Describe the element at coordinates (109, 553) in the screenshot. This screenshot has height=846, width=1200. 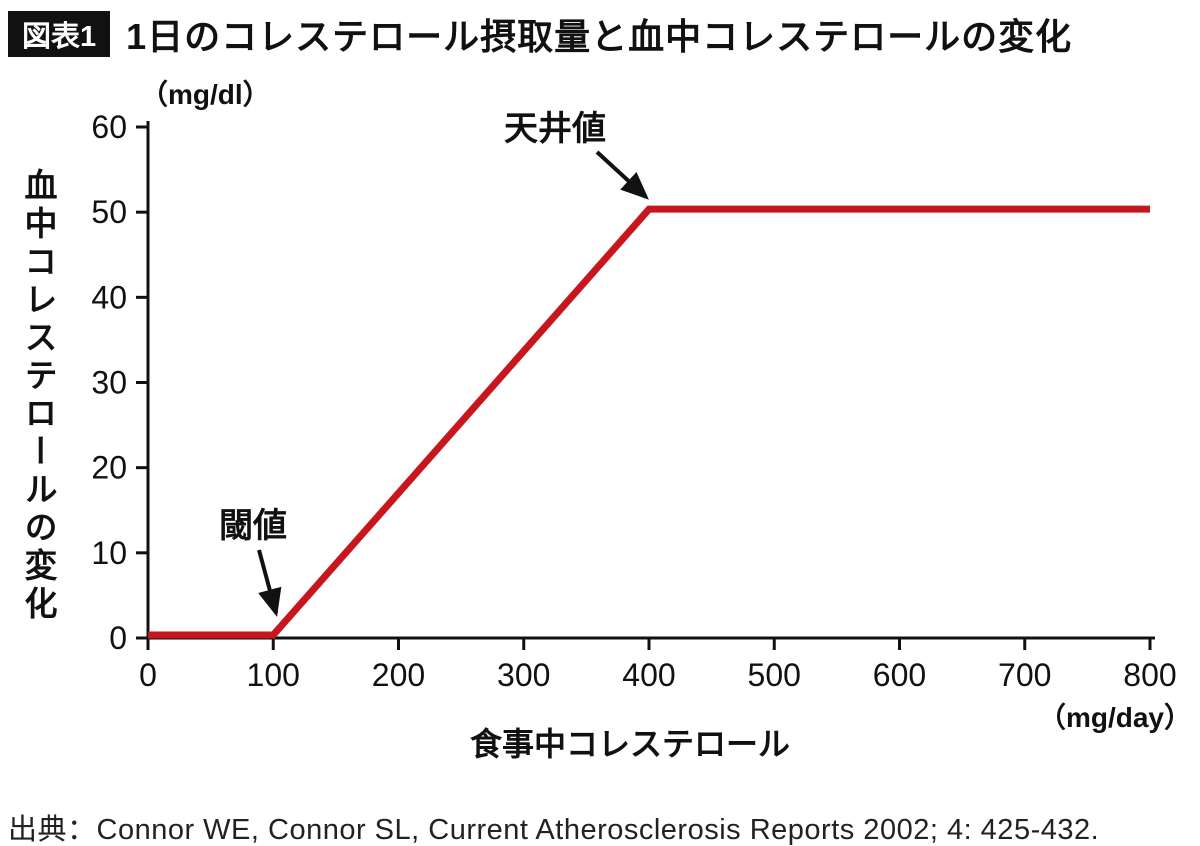
I see `y-tick-label: 10` at that location.